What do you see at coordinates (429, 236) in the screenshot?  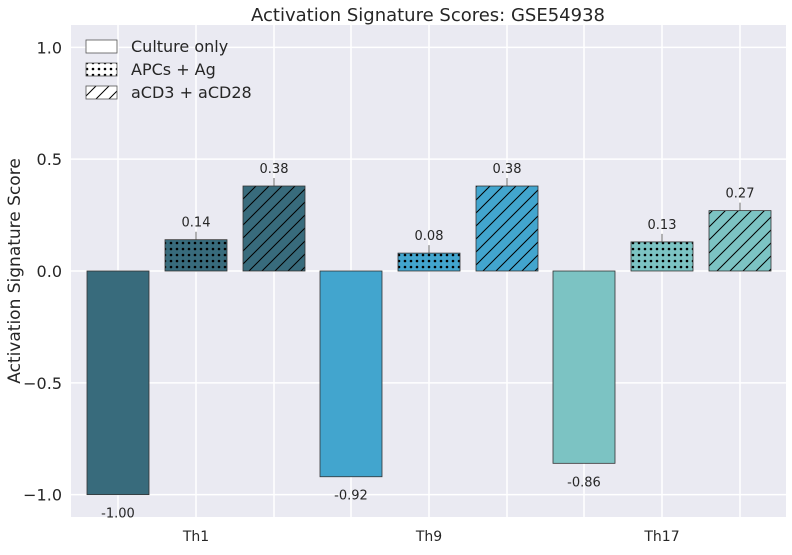 I see `data-label: 0.08` at bounding box center [429, 236].